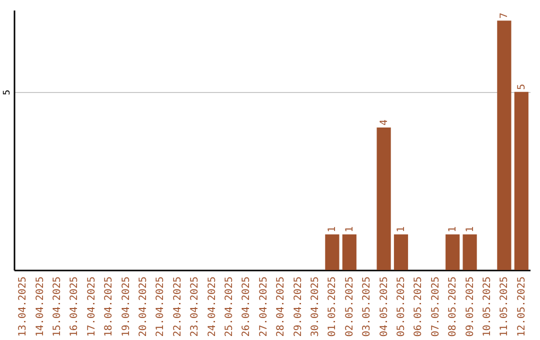 Image resolution: width=540 pixels, height=340 pixels. Describe the element at coordinates (74, 306) in the screenshot. I see `x-tick-label: 16.04.2025` at that location.